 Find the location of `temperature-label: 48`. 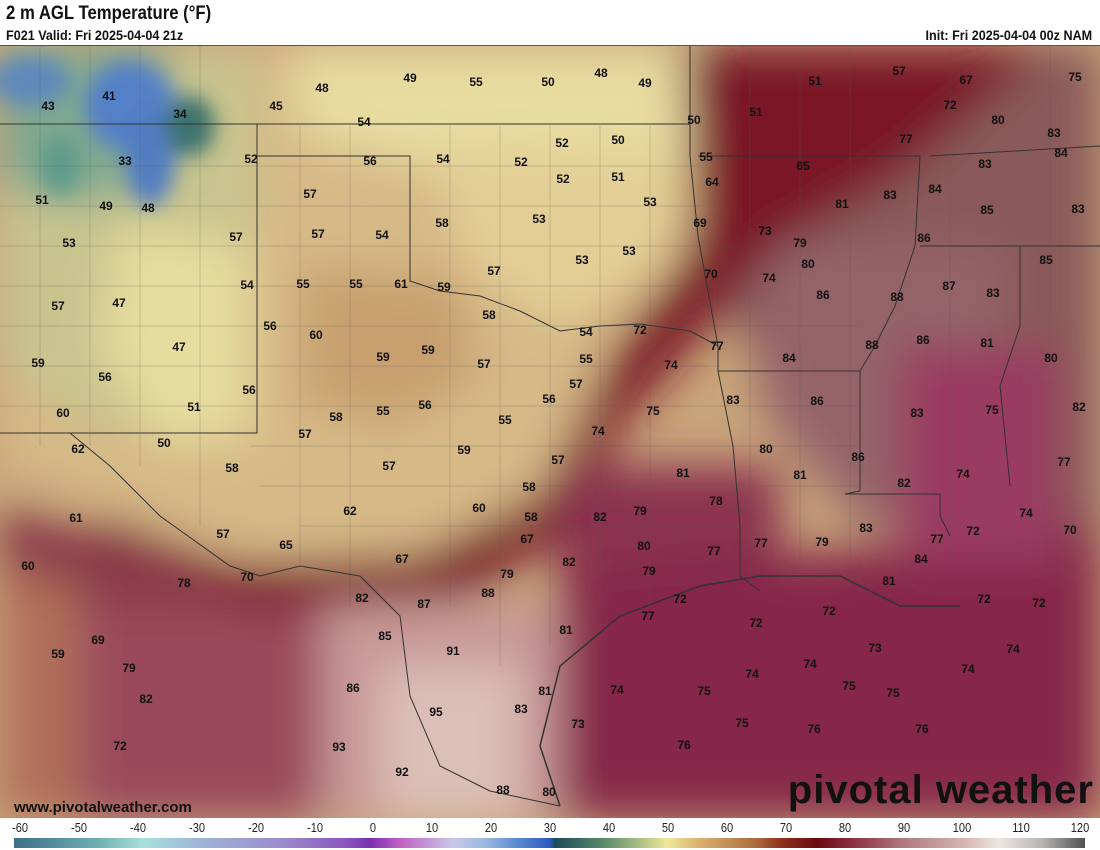

temperature-label: 48 is located at coordinates (601, 73).